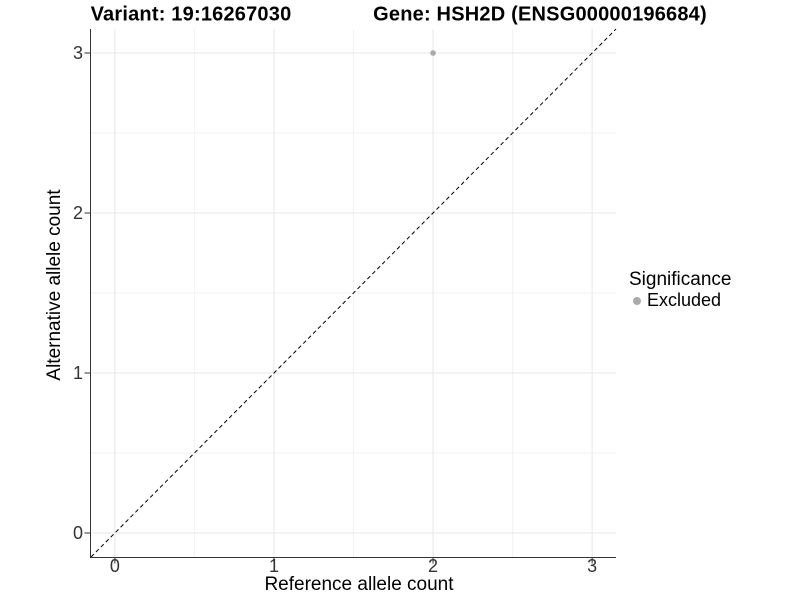 This screenshot has width=800, height=600. Describe the element at coordinates (114, 566) in the screenshot. I see `x-tick-label: 0` at that location.